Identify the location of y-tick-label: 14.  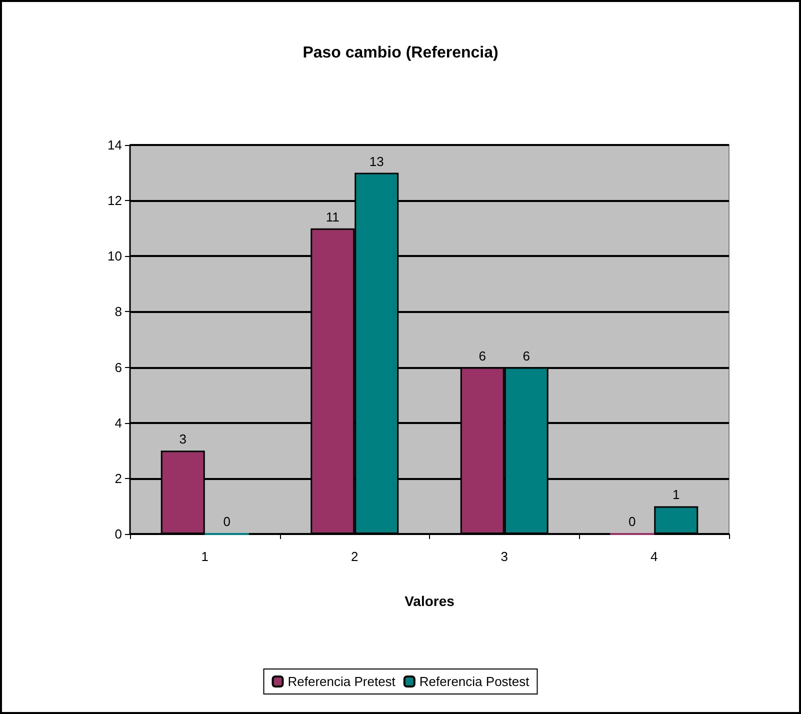
(115, 145).